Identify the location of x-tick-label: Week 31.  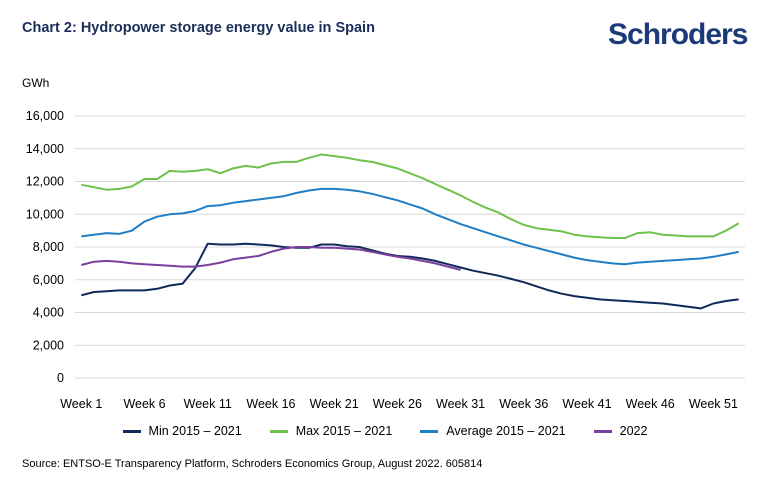
(460, 404).